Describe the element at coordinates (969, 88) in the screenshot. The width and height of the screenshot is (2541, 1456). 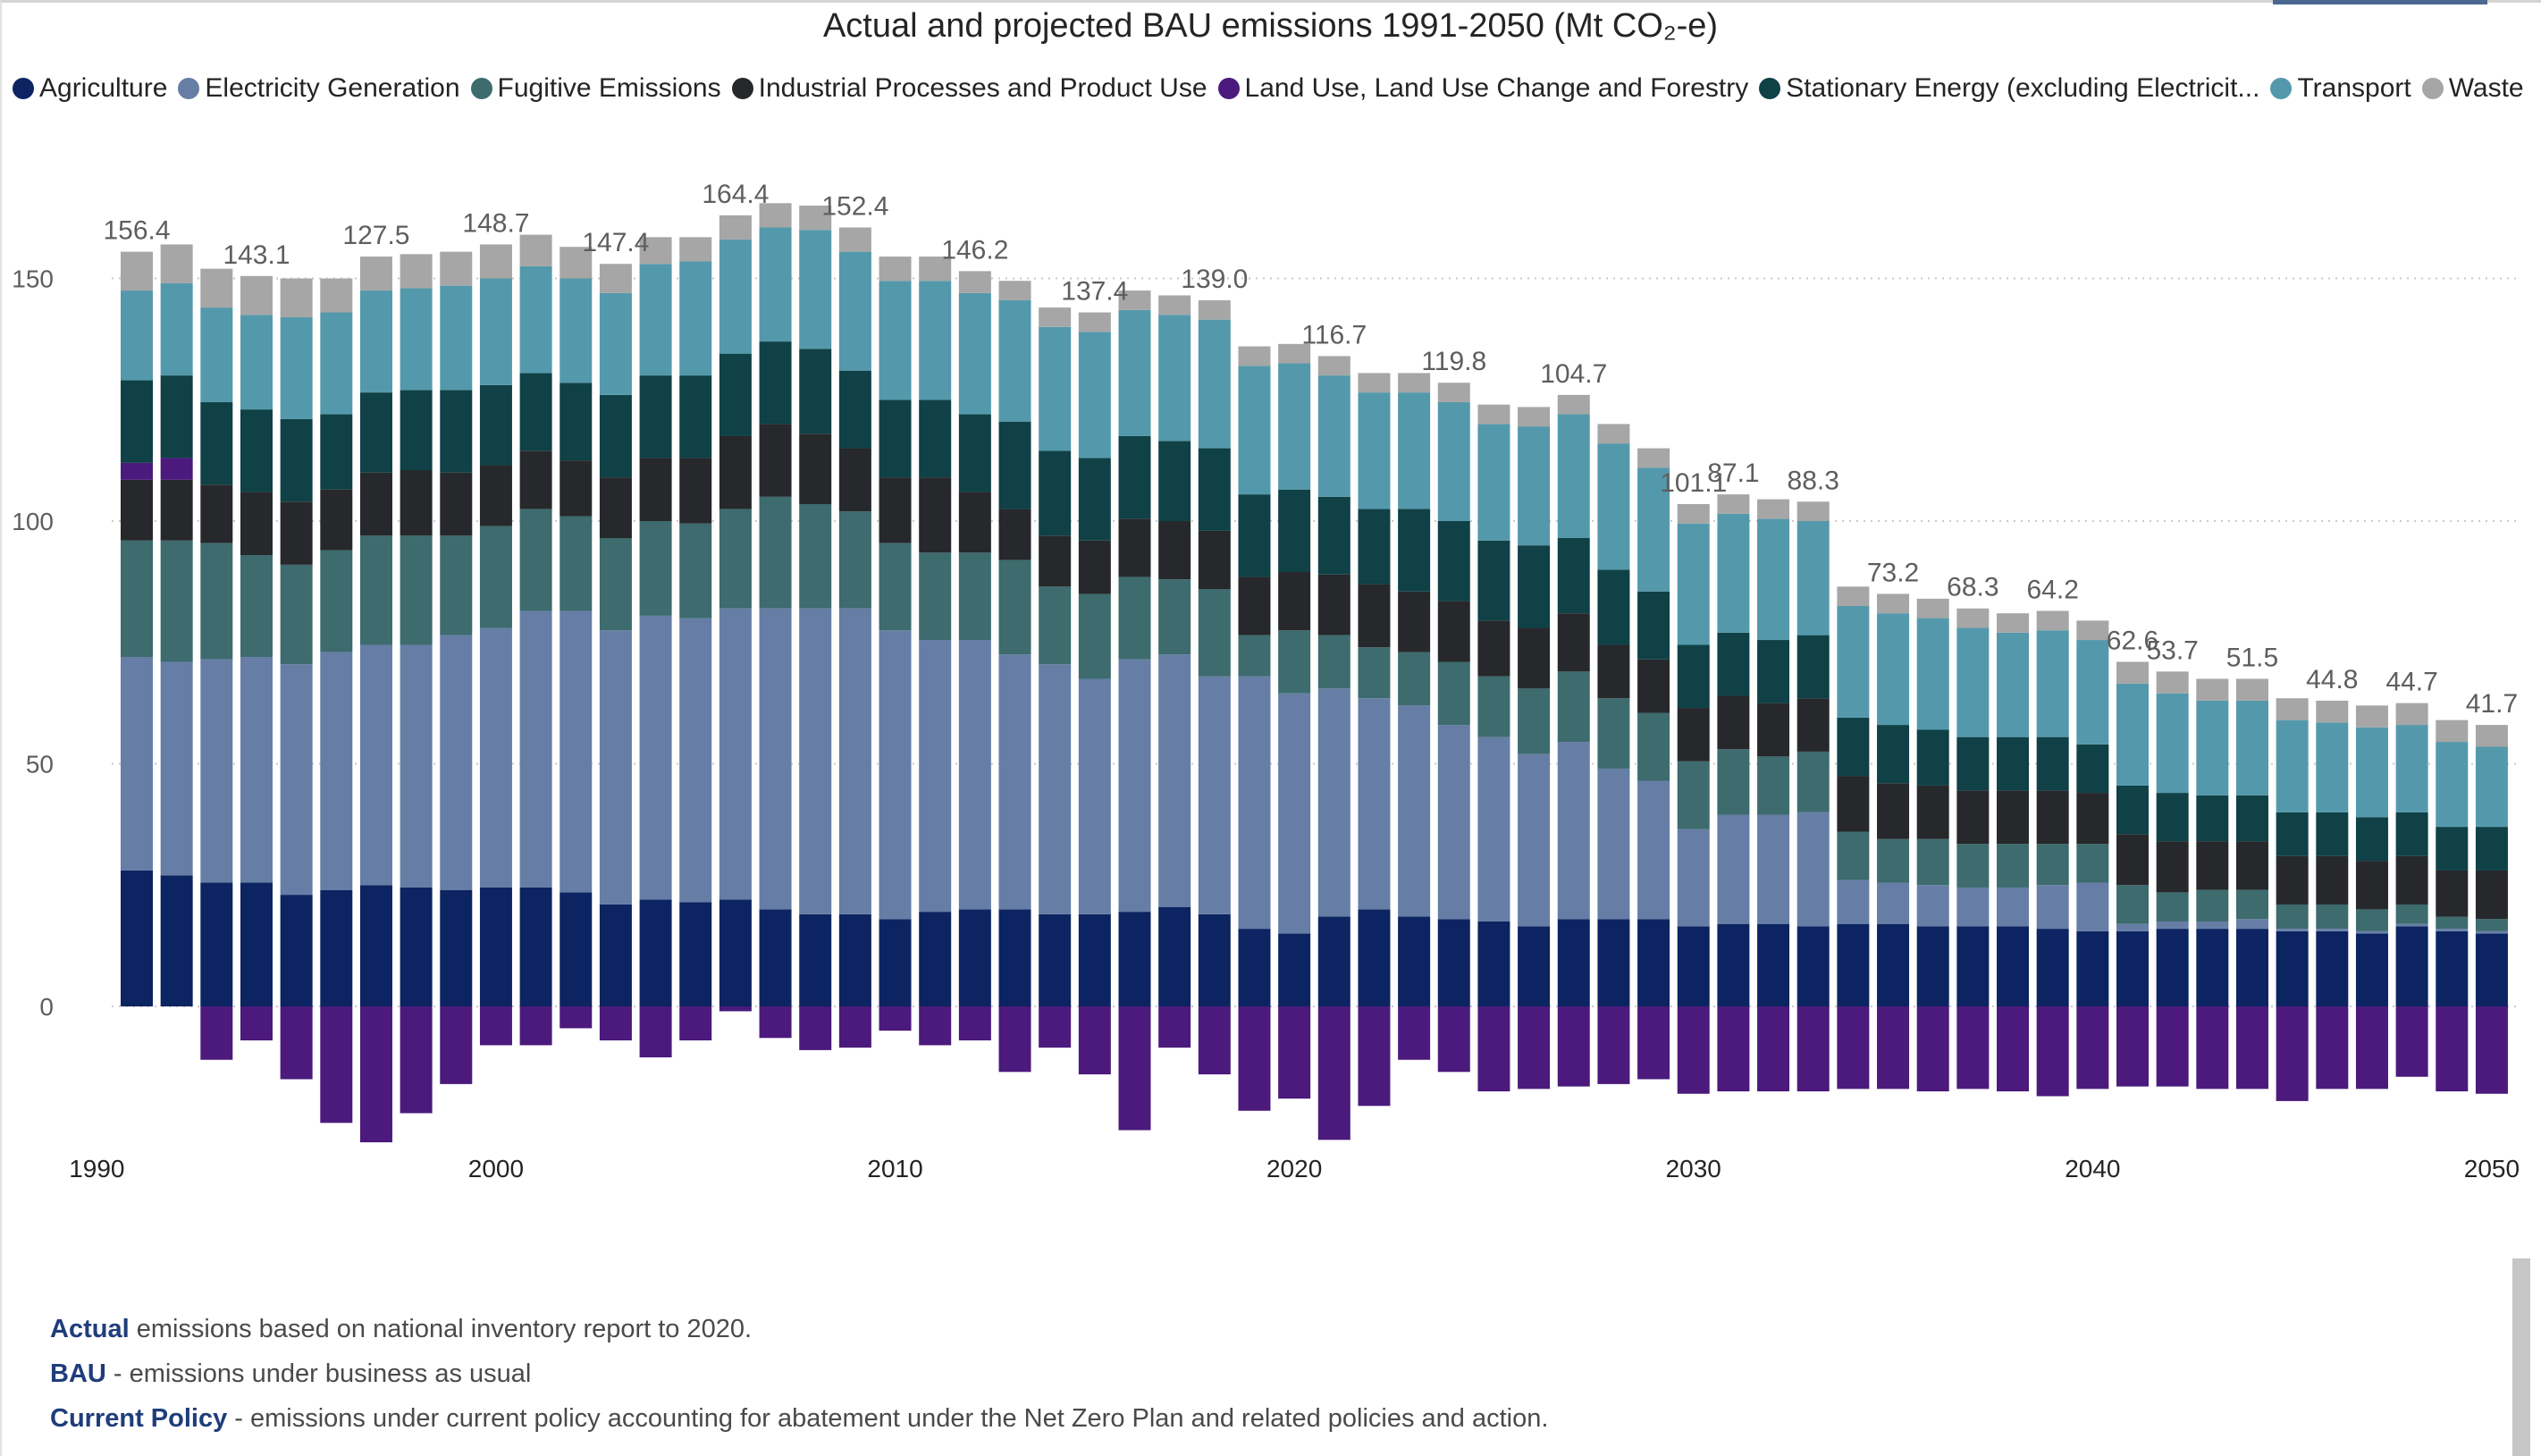
I see `legend-item-3: Industrial Processes and Product Use` at that location.